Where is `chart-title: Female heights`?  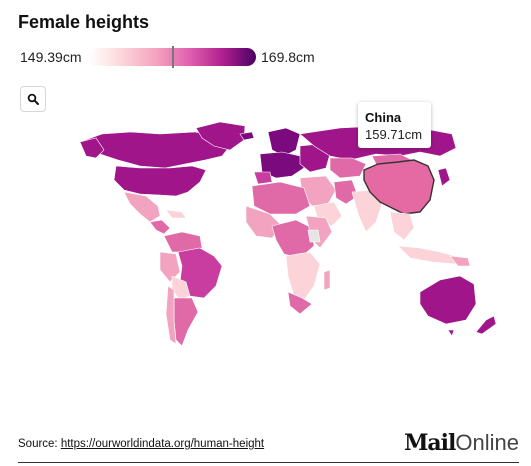
chart-title: Female heights is located at coordinates (84, 22).